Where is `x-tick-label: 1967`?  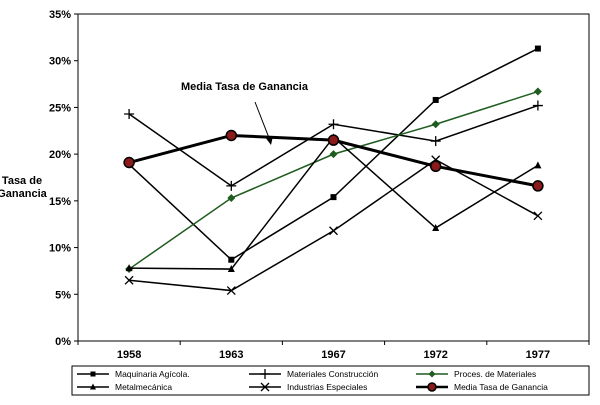
x-tick-label: 1967 is located at coordinates (333, 355).